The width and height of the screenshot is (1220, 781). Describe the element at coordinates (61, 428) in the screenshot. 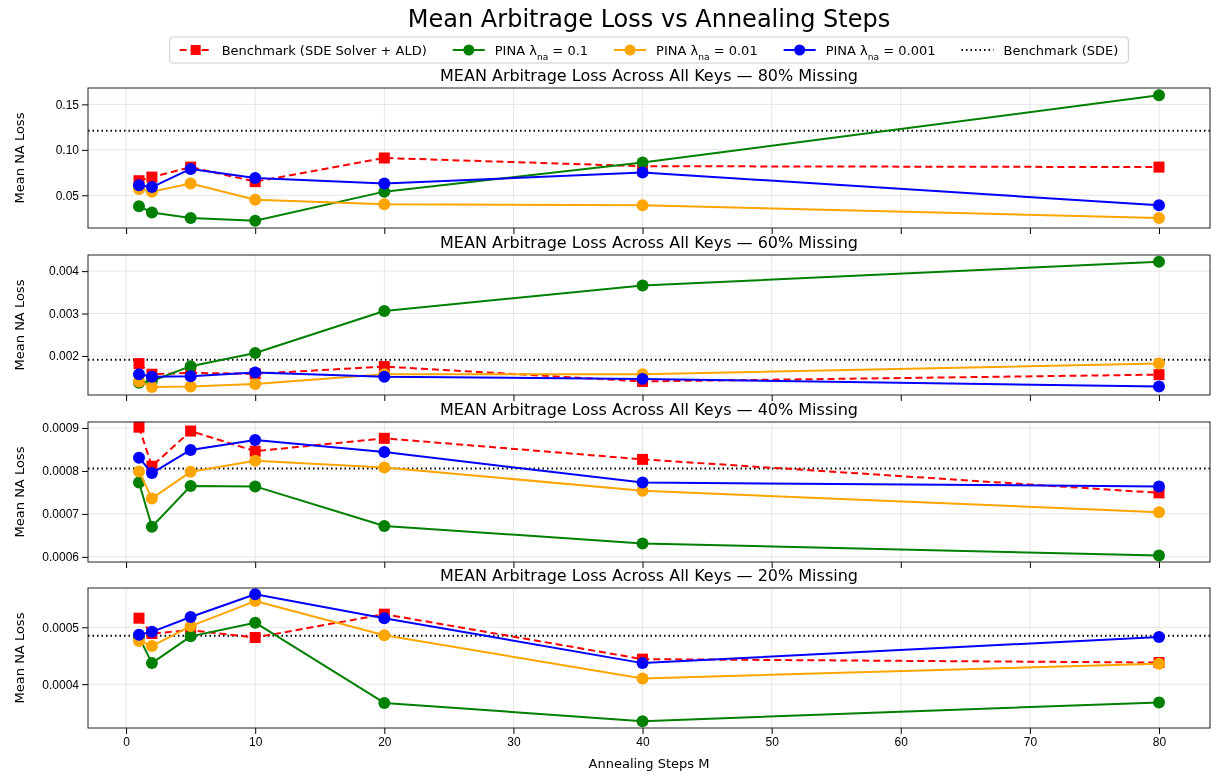

I see `y-tick-label: 0.0009` at that location.